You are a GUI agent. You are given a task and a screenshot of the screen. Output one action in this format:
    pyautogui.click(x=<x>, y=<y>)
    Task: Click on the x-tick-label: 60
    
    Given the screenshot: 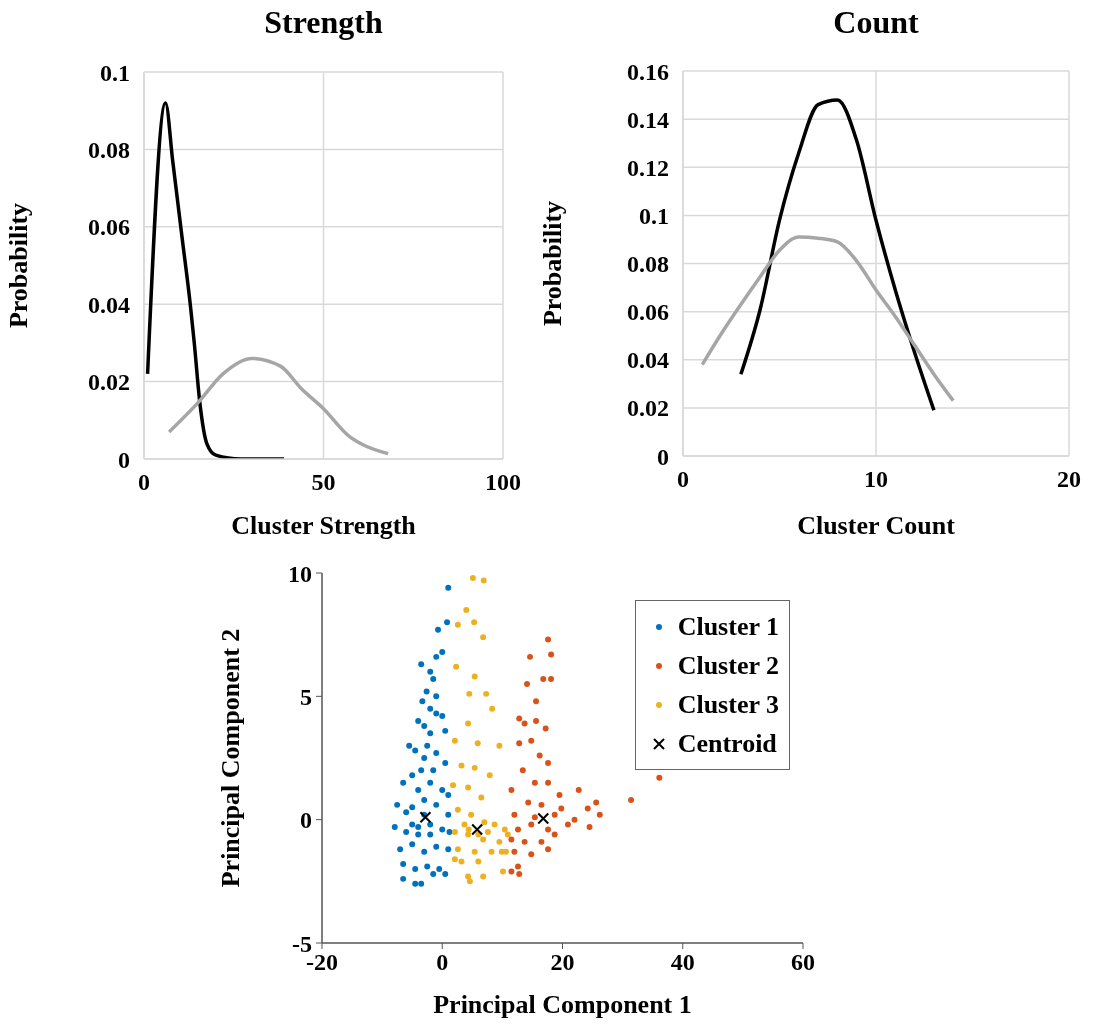 What is the action you would take?
    pyautogui.click(x=803, y=962)
    